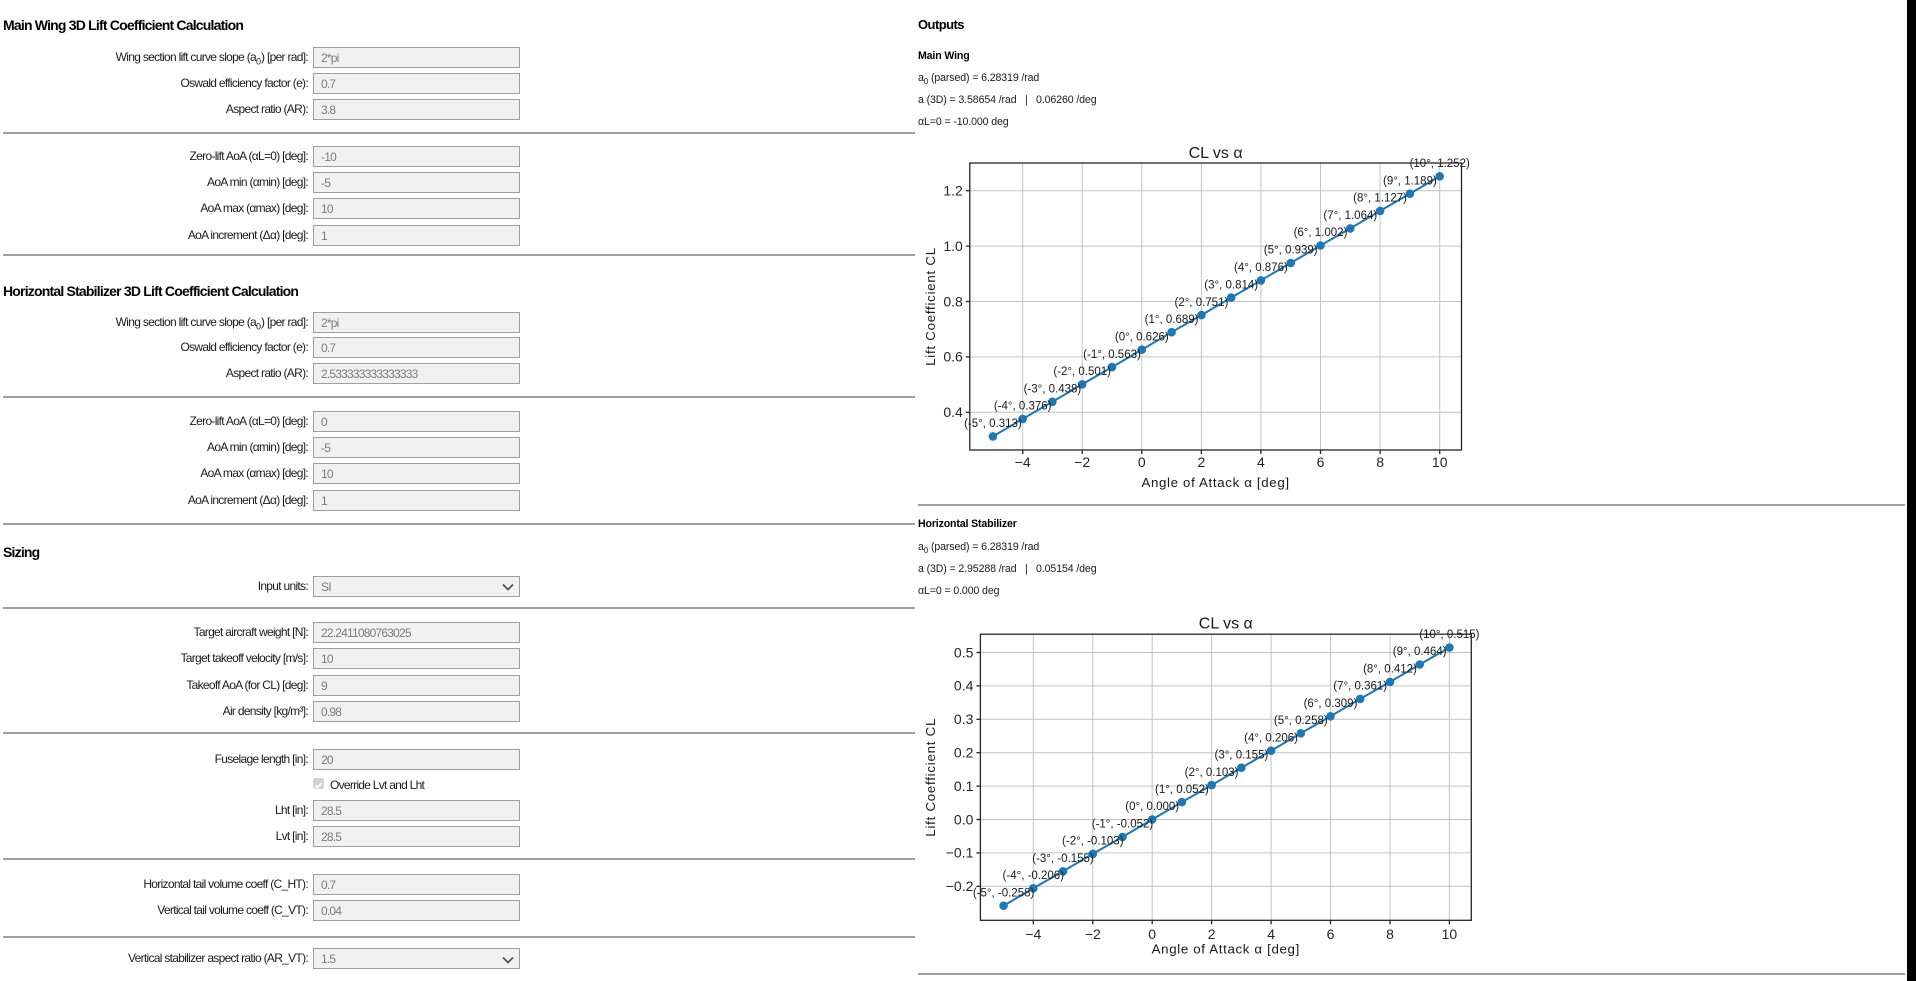 The image size is (1916, 981). I want to click on svg-text: 0.2, so click(964, 753).